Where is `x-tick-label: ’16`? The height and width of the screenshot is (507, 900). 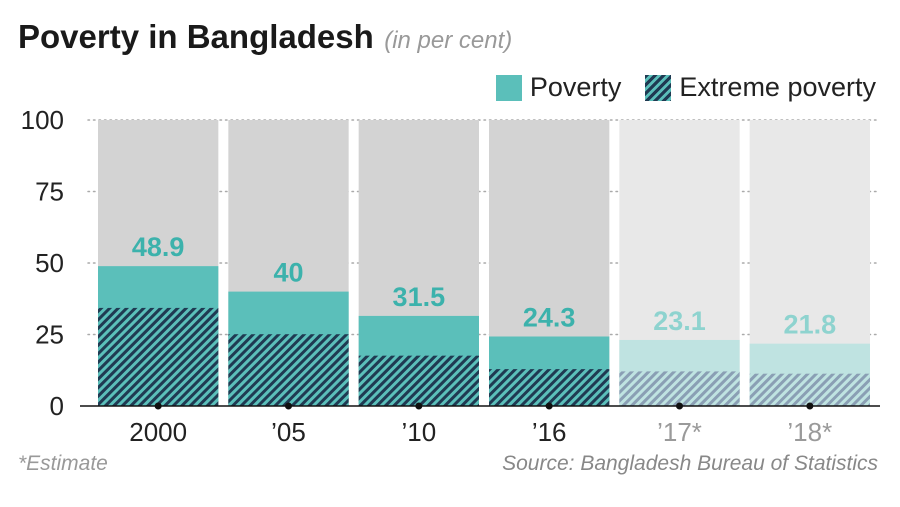 x-tick-label: ’16 is located at coordinates (549, 432).